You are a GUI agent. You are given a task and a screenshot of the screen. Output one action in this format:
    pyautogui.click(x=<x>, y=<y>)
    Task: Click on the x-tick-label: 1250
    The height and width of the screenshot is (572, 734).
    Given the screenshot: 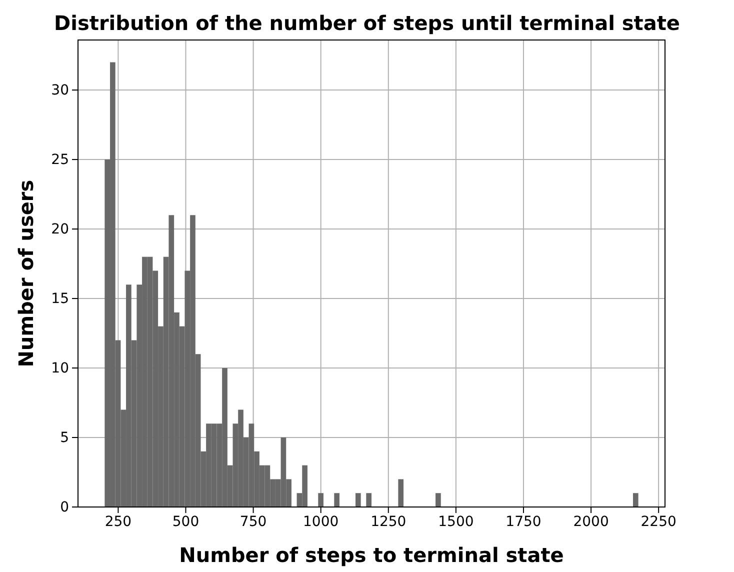 What is the action you would take?
    pyautogui.click(x=388, y=522)
    